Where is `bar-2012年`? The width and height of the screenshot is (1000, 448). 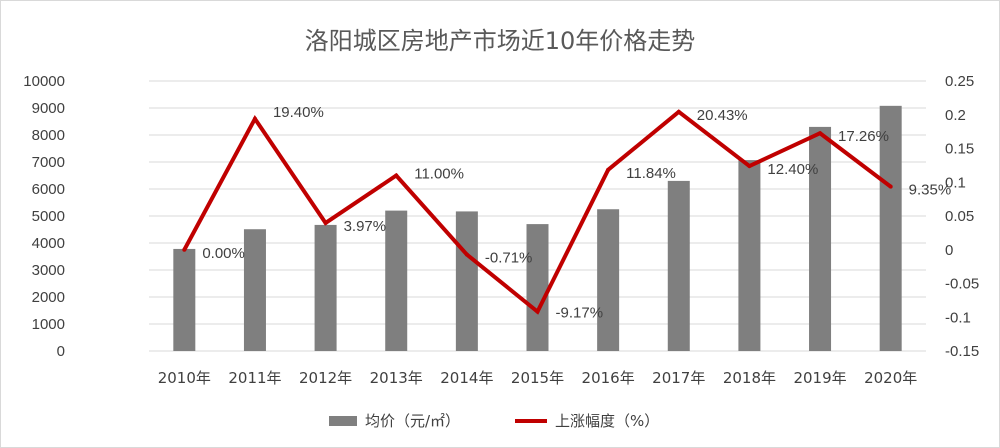 bar-2012年 is located at coordinates (325, 287).